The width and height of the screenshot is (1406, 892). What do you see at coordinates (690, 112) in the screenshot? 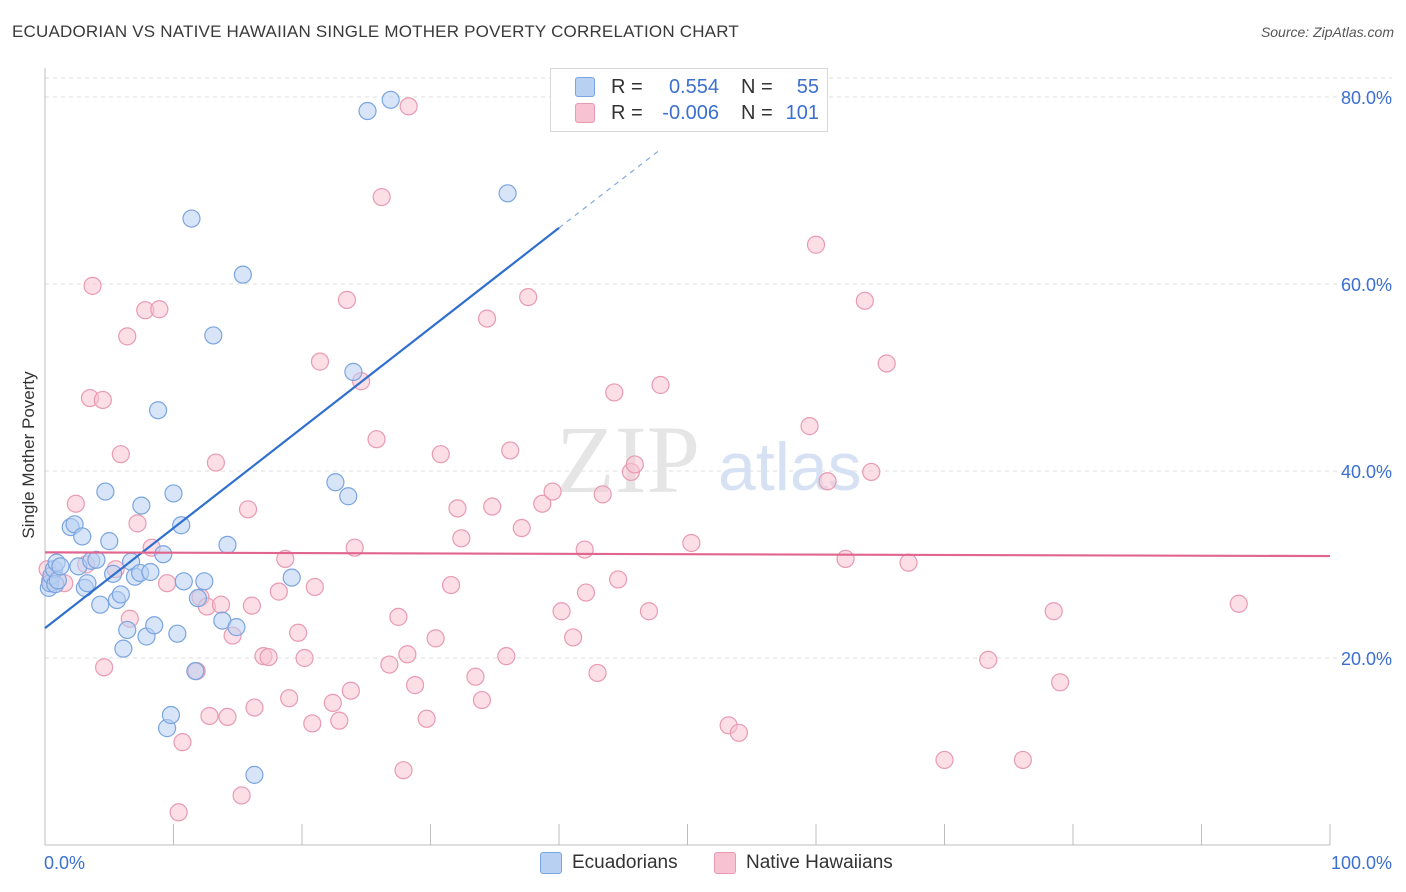
I see `r-value: -0.006` at bounding box center [690, 112].